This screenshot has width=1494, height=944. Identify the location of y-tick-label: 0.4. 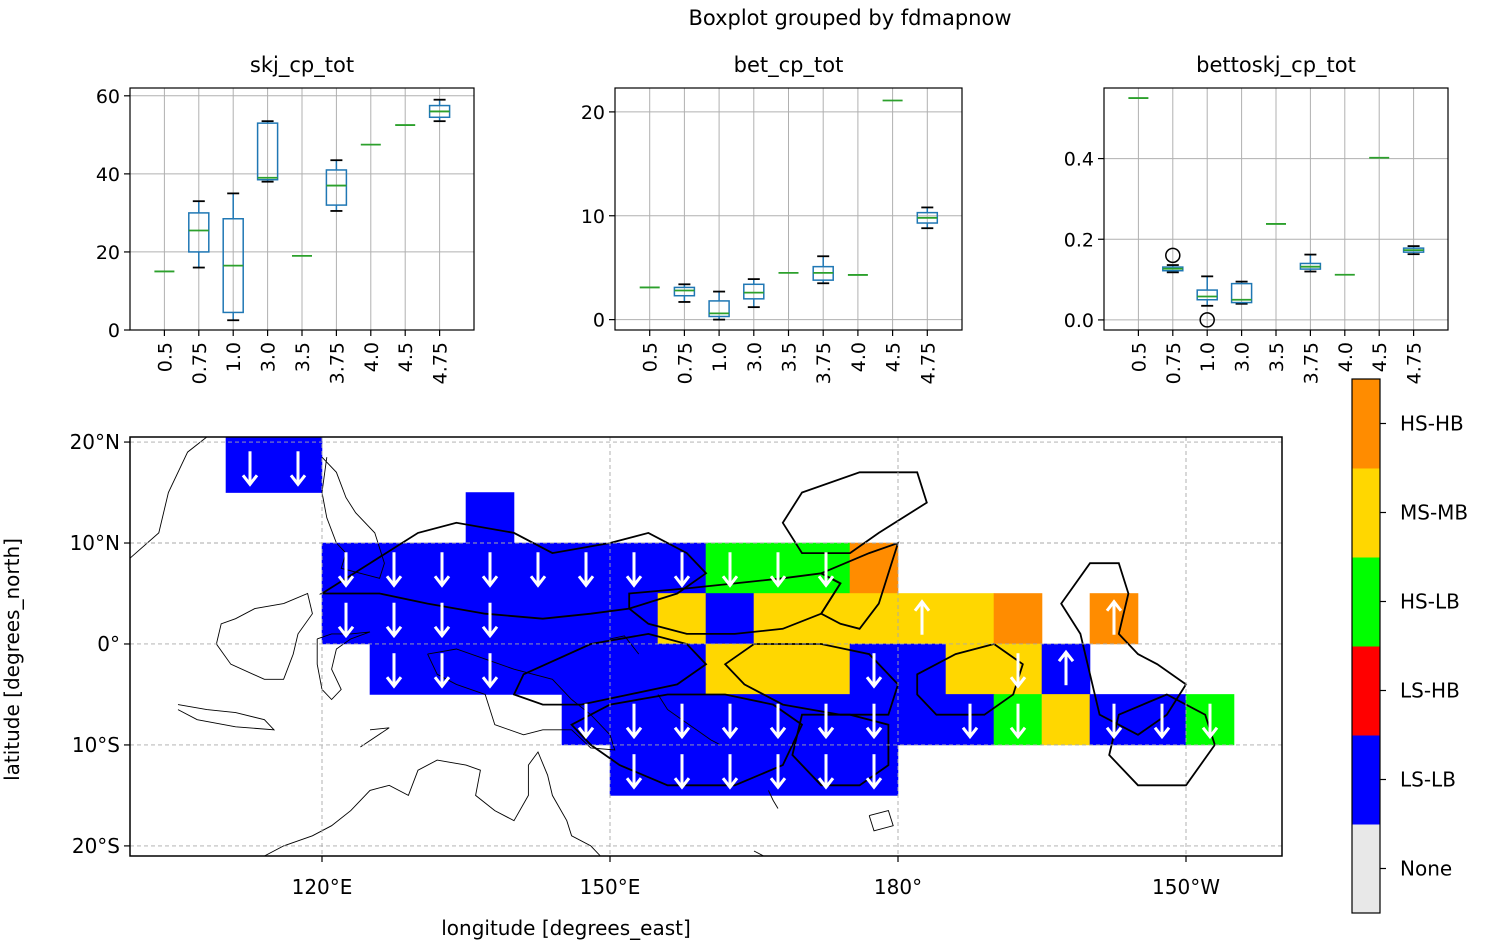
(1079, 160).